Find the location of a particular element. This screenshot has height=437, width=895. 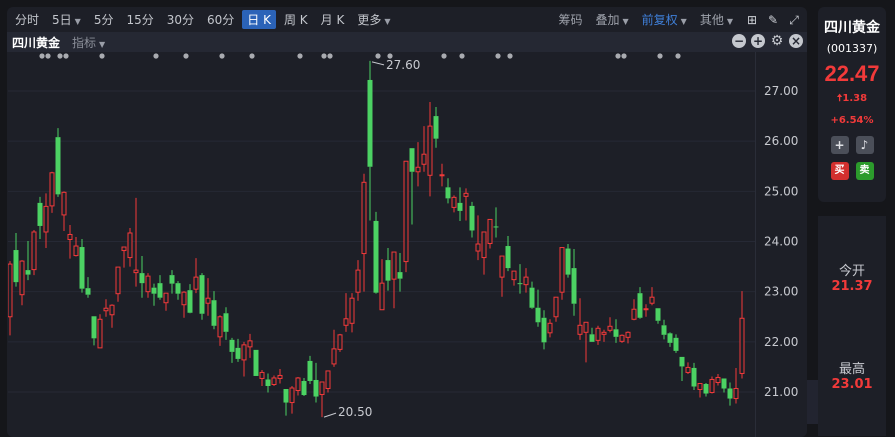

y-tick-label: 26.00 is located at coordinates (781, 141).